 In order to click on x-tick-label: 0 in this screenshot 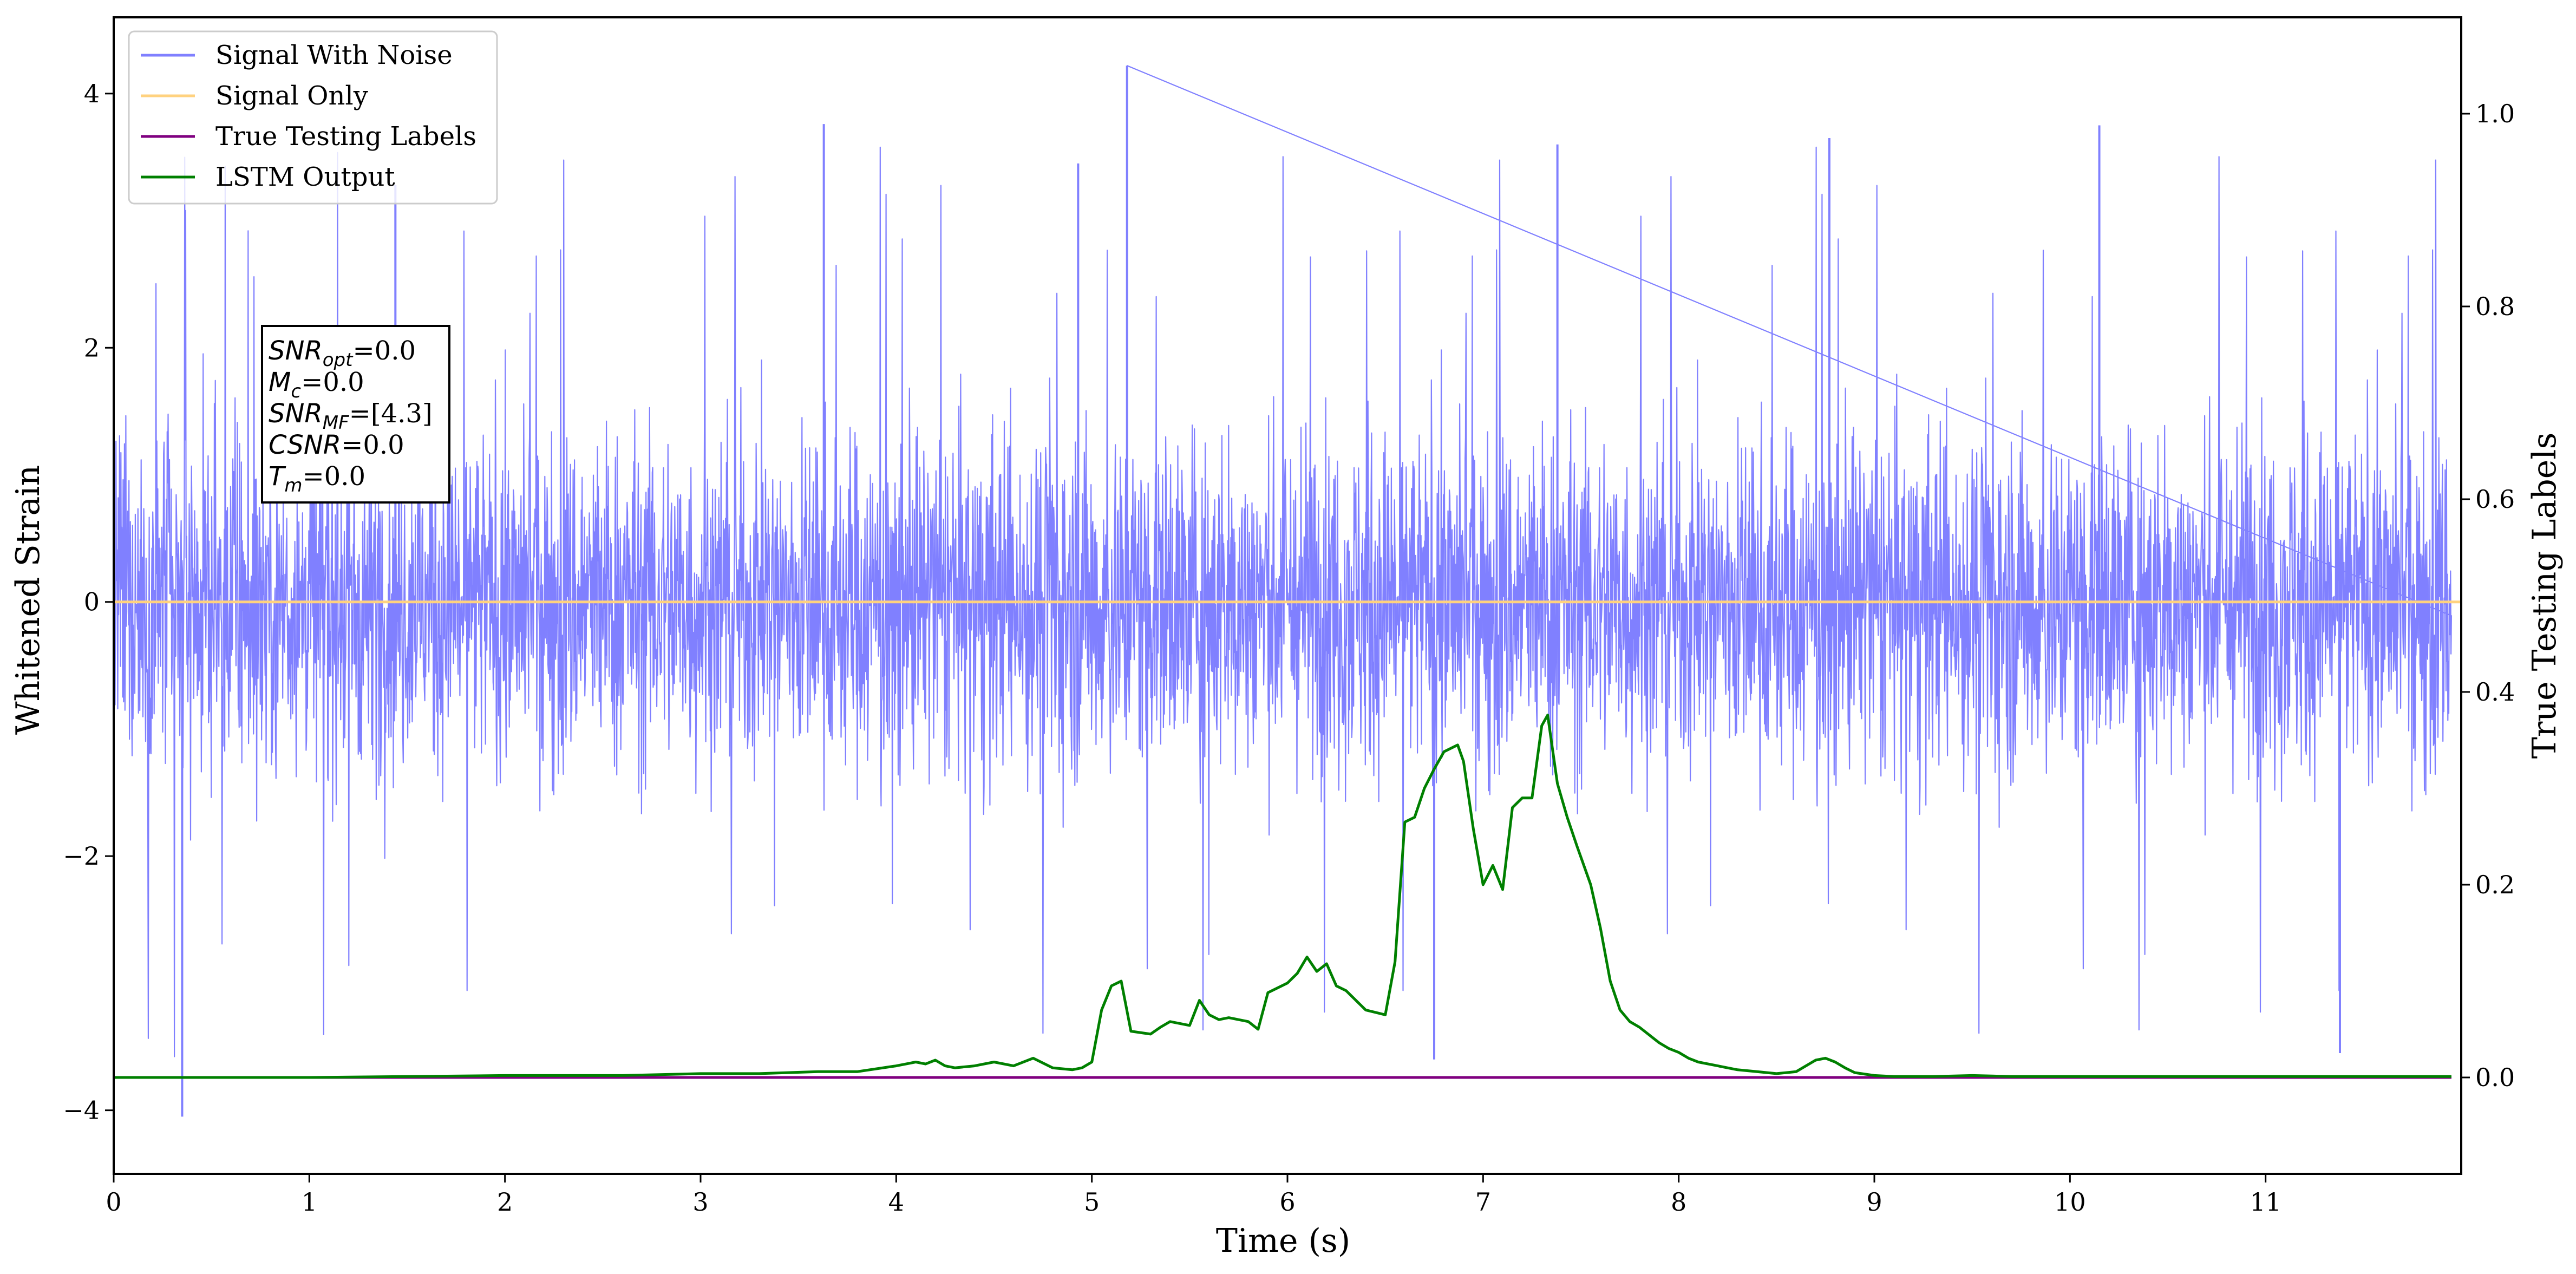, I will do `click(113, 1202)`.